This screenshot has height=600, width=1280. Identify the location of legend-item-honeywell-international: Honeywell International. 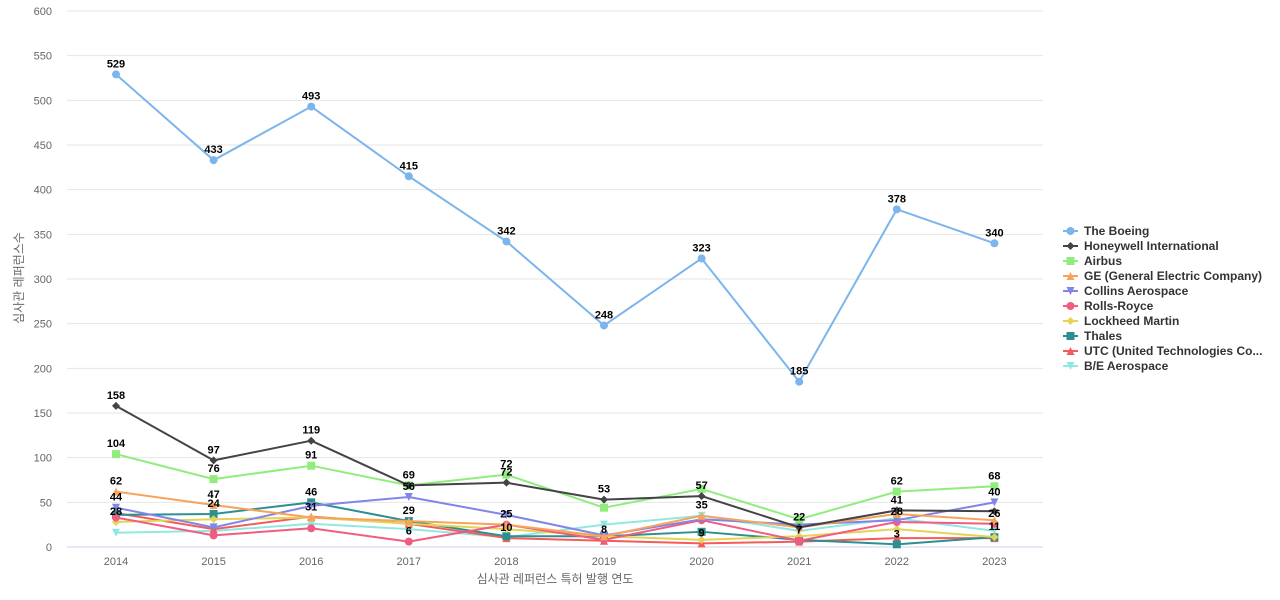
(1141, 246).